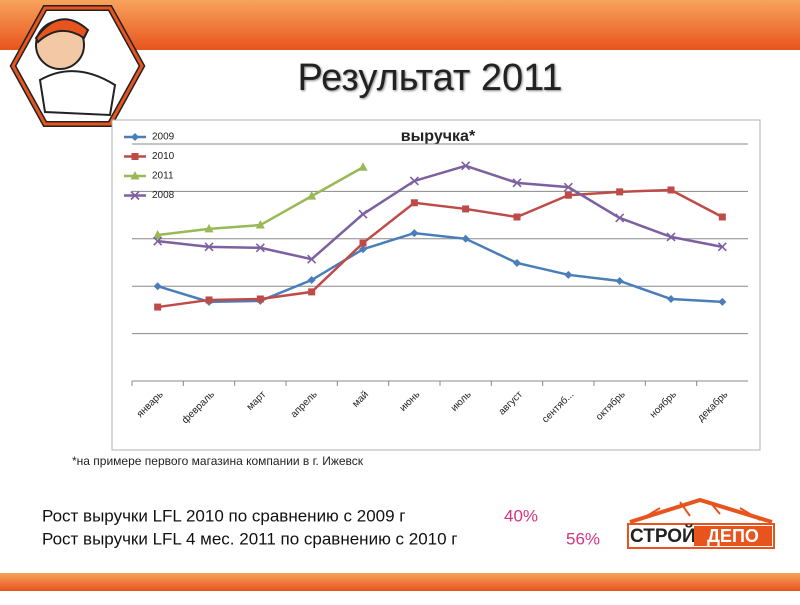 Image resolution: width=800 pixels, height=605 pixels. Describe the element at coordinates (438, 136) in the screenshot. I see `chart-title: выручка*` at that location.